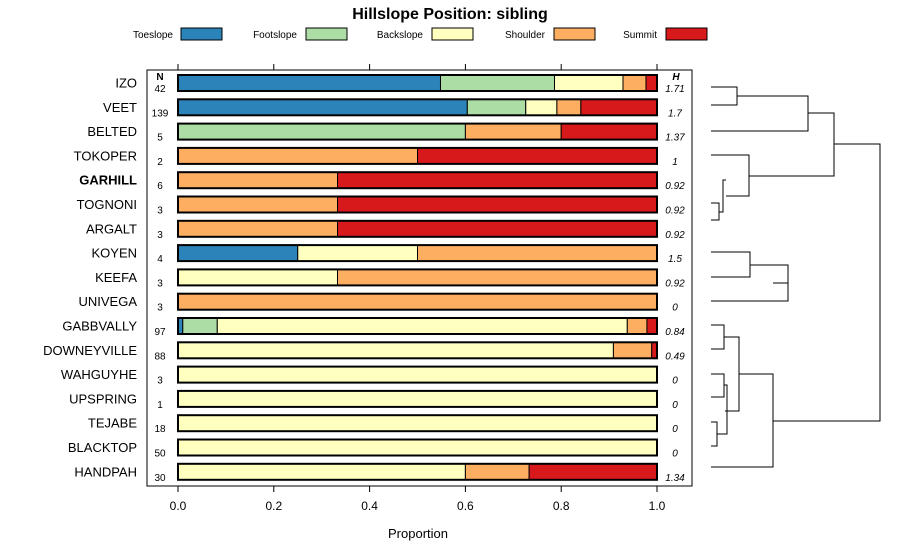  What do you see at coordinates (675, 478) in the screenshot?
I see `row-h-value: 1.34` at bounding box center [675, 478].